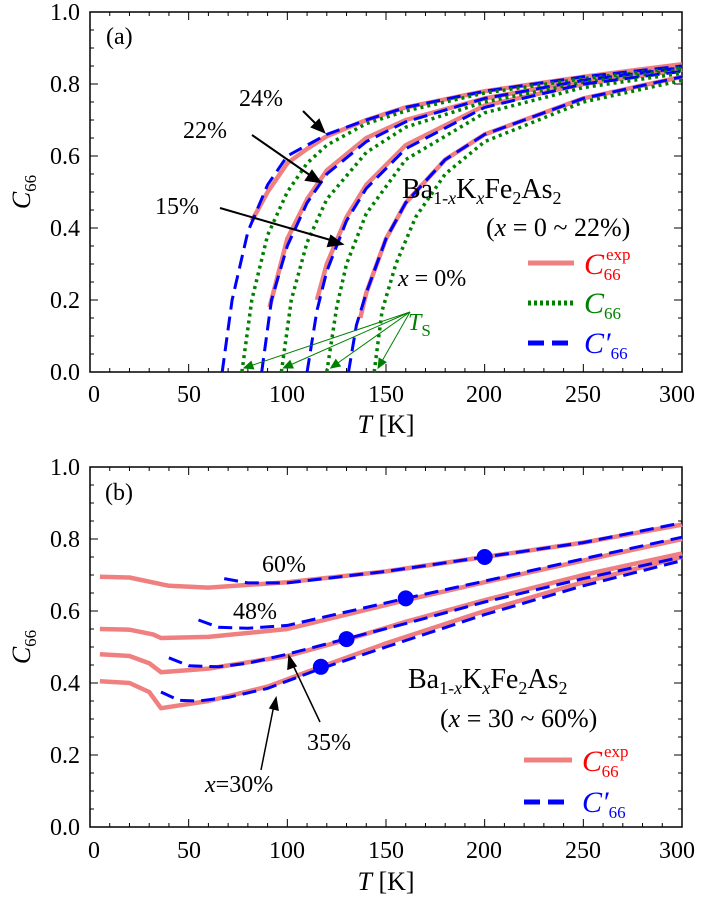  I want to click on panel-b-y-tick-labels: 0.0 0.2 0.4 0.6 0.8 1.0, so click(65, 648).